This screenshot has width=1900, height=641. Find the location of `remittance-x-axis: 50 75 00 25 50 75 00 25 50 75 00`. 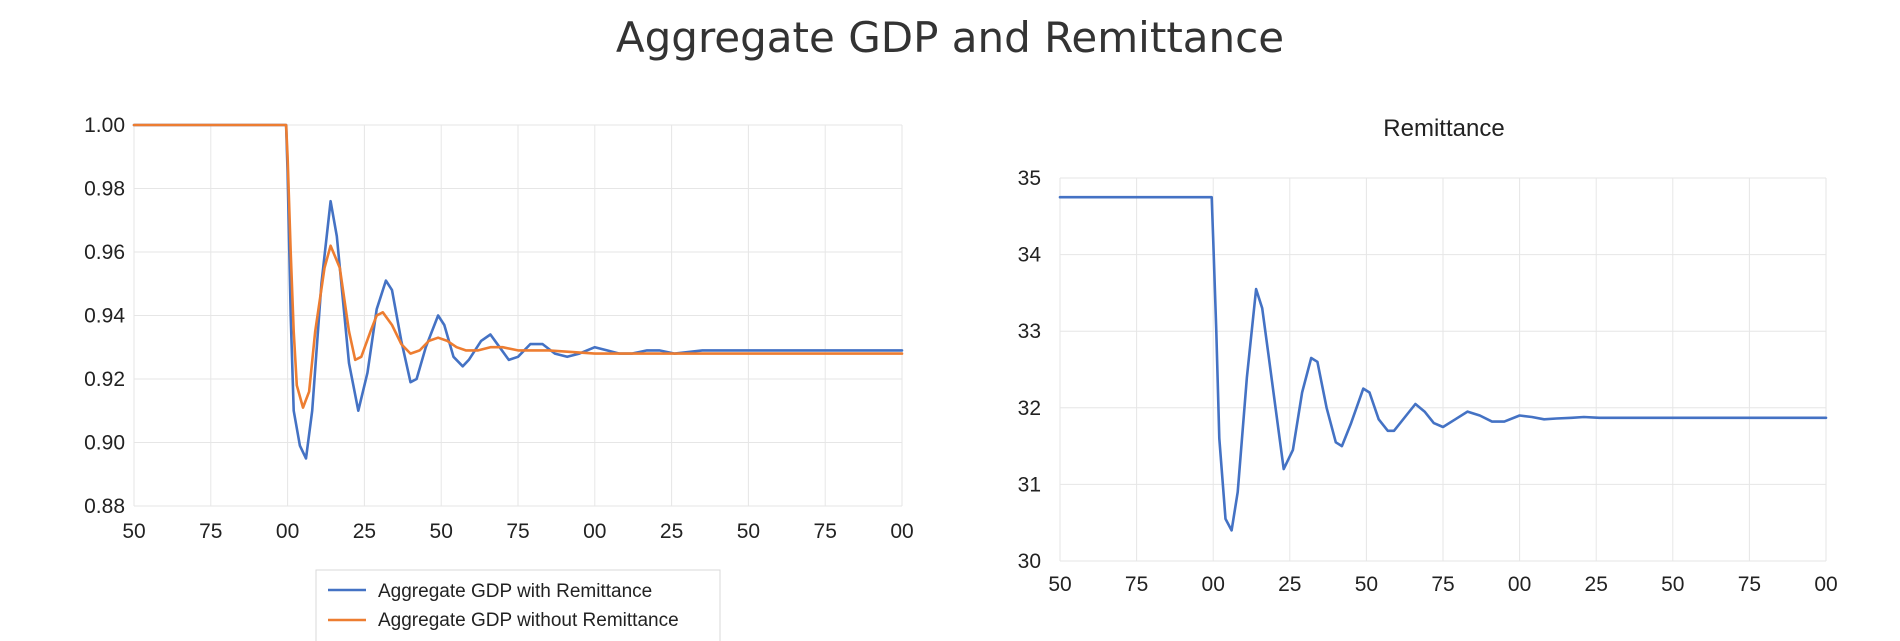

remittance-x-axis: 50 75 00 25 50 75 00 25 50 75 00 is located at coordinates (1442, 584).